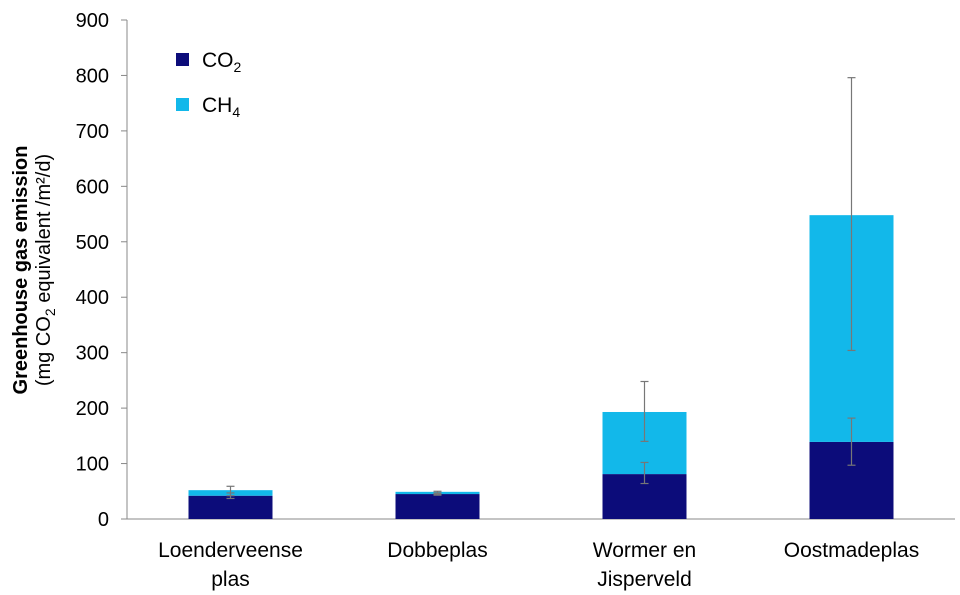 Image resolution: width=960 pixels, height=595 pixels. I want to click on legend: CO2 CH4, so click(209, 84).